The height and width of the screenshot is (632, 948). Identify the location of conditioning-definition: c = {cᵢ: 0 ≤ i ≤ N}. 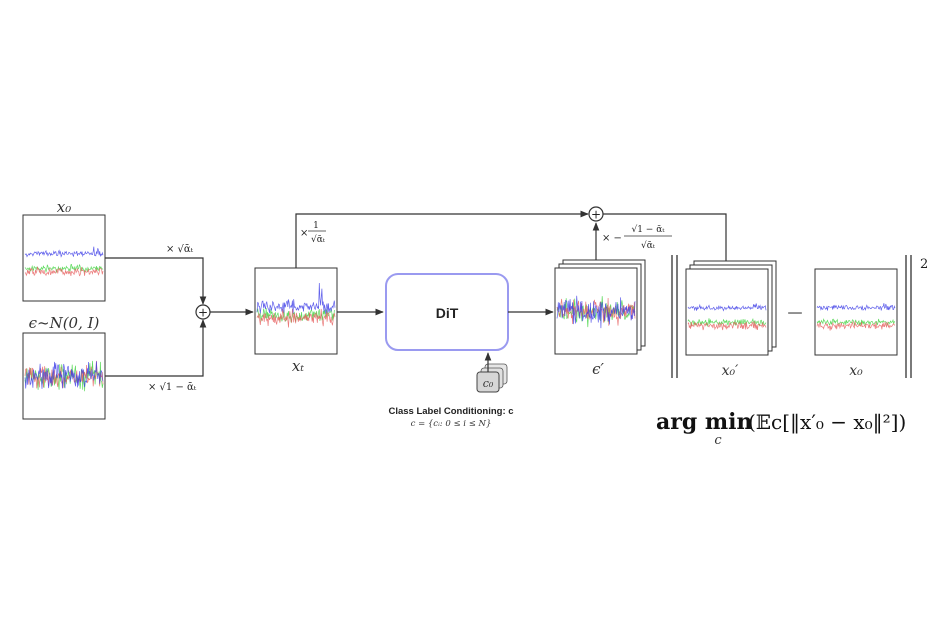
(451, 424).